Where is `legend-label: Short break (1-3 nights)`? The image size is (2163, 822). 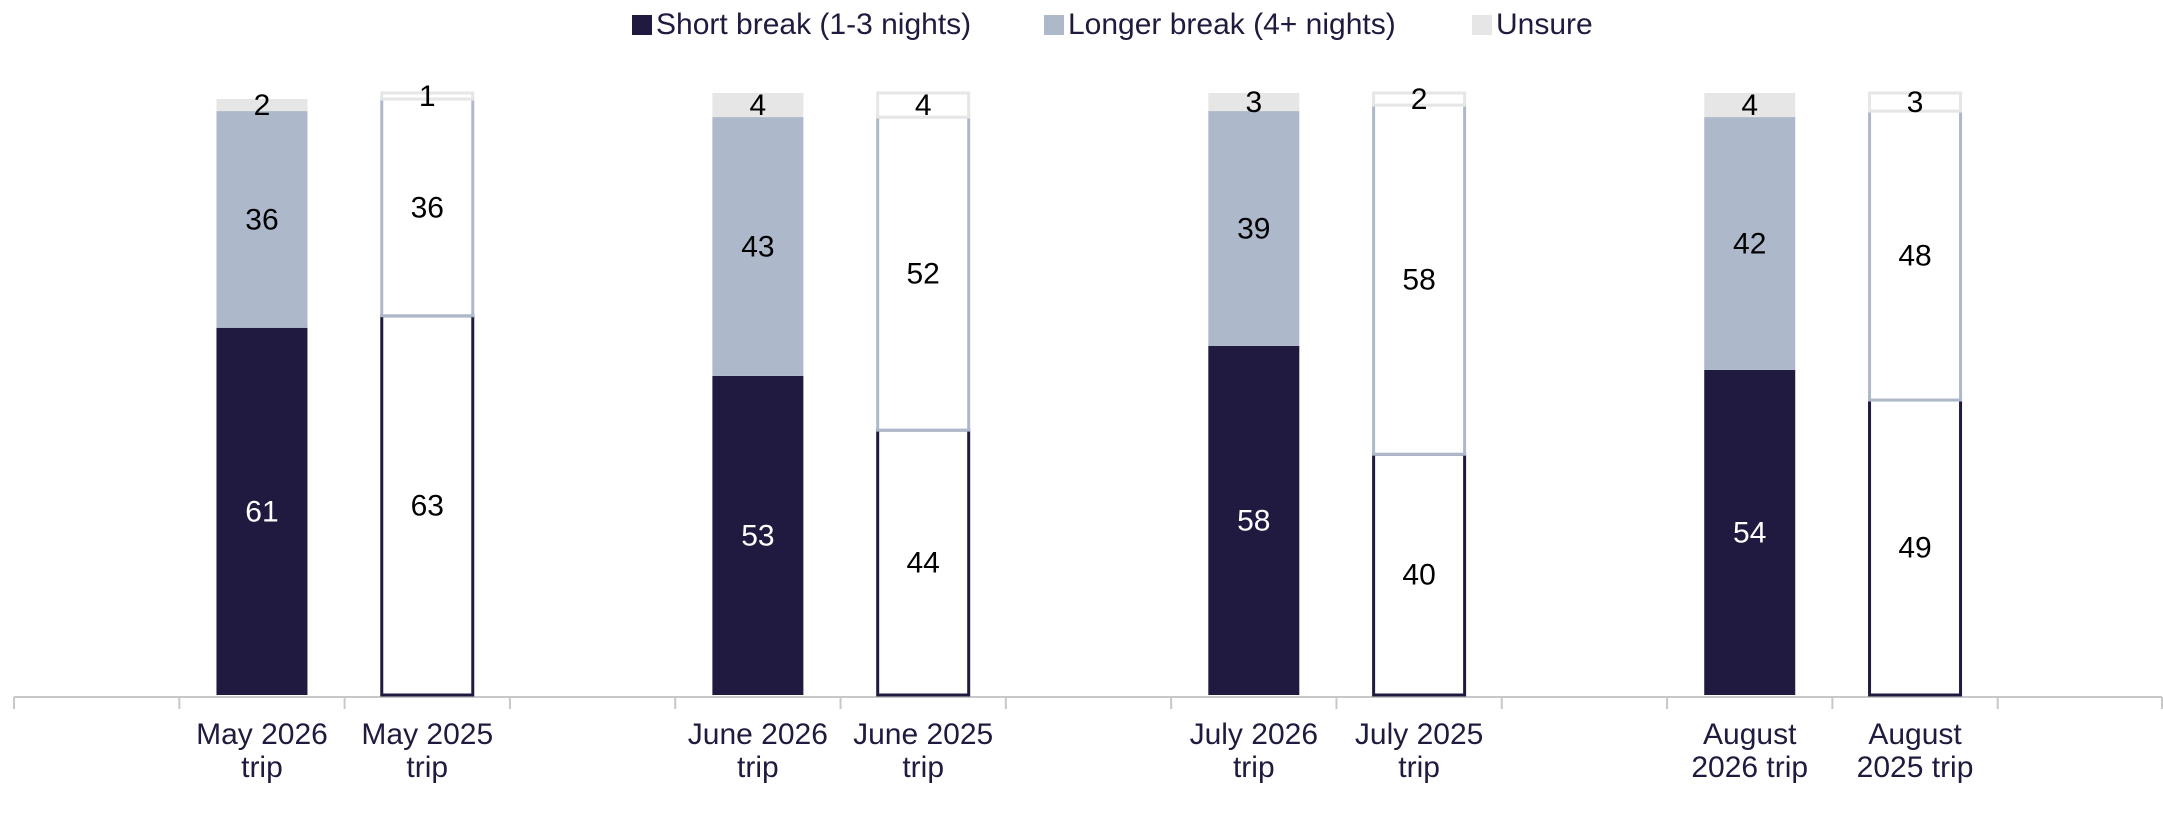
legend-label: Short break (1-3 nights) is located at coordinates (813, 24).